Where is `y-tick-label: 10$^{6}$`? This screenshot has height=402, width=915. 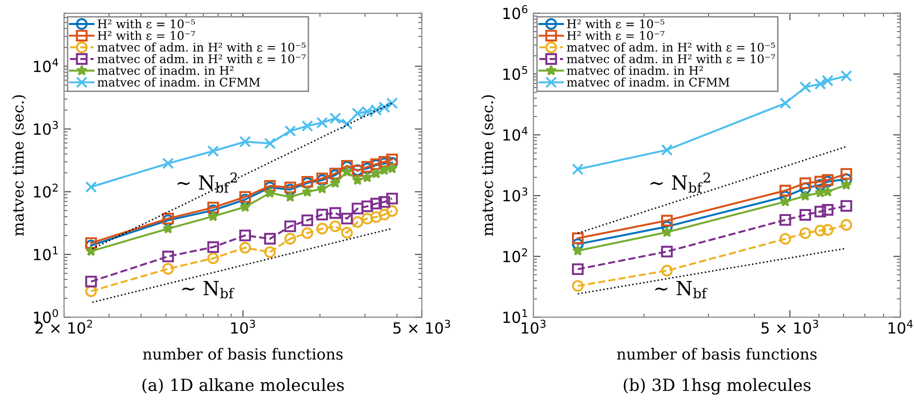 y-tick-label: 10$^{6}$ is located at coordinates (515, 12).